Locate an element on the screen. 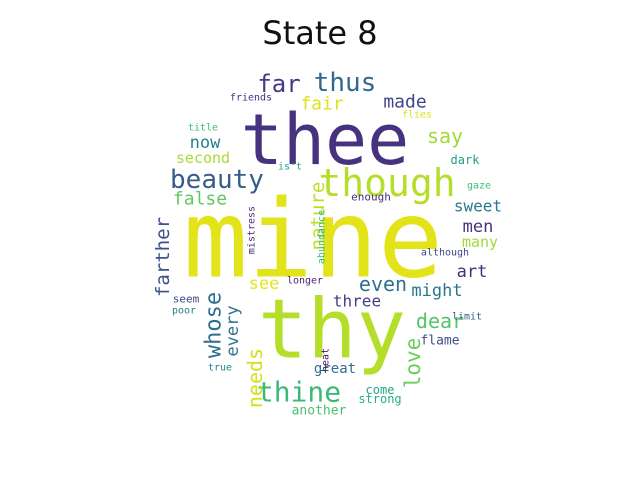 This screenshot has width=640, height=480. word-beauty: beauty is located at coordinates (217, 180).